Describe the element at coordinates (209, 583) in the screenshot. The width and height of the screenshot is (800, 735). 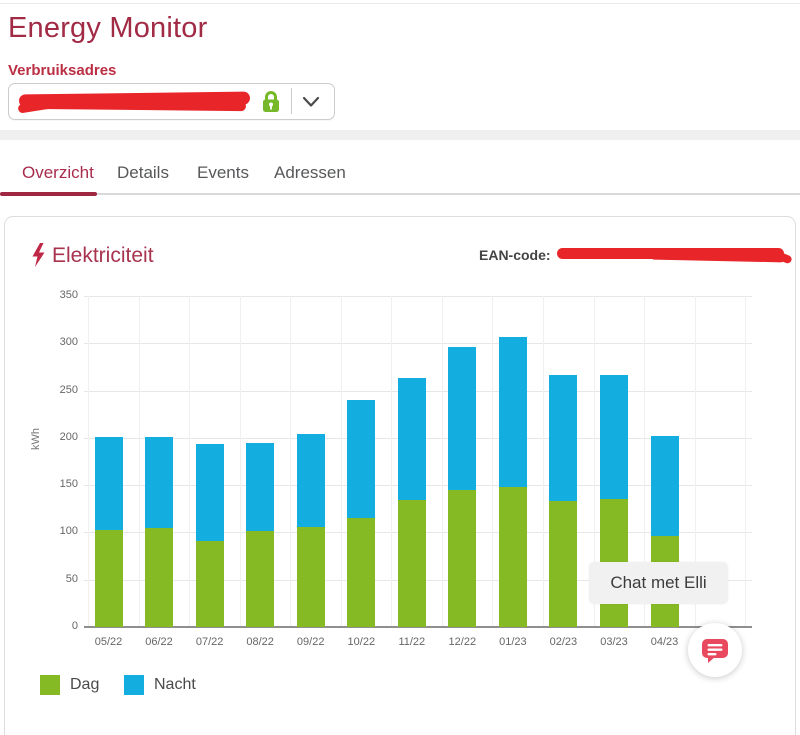
I see `bar-dag-07/22` at that location.